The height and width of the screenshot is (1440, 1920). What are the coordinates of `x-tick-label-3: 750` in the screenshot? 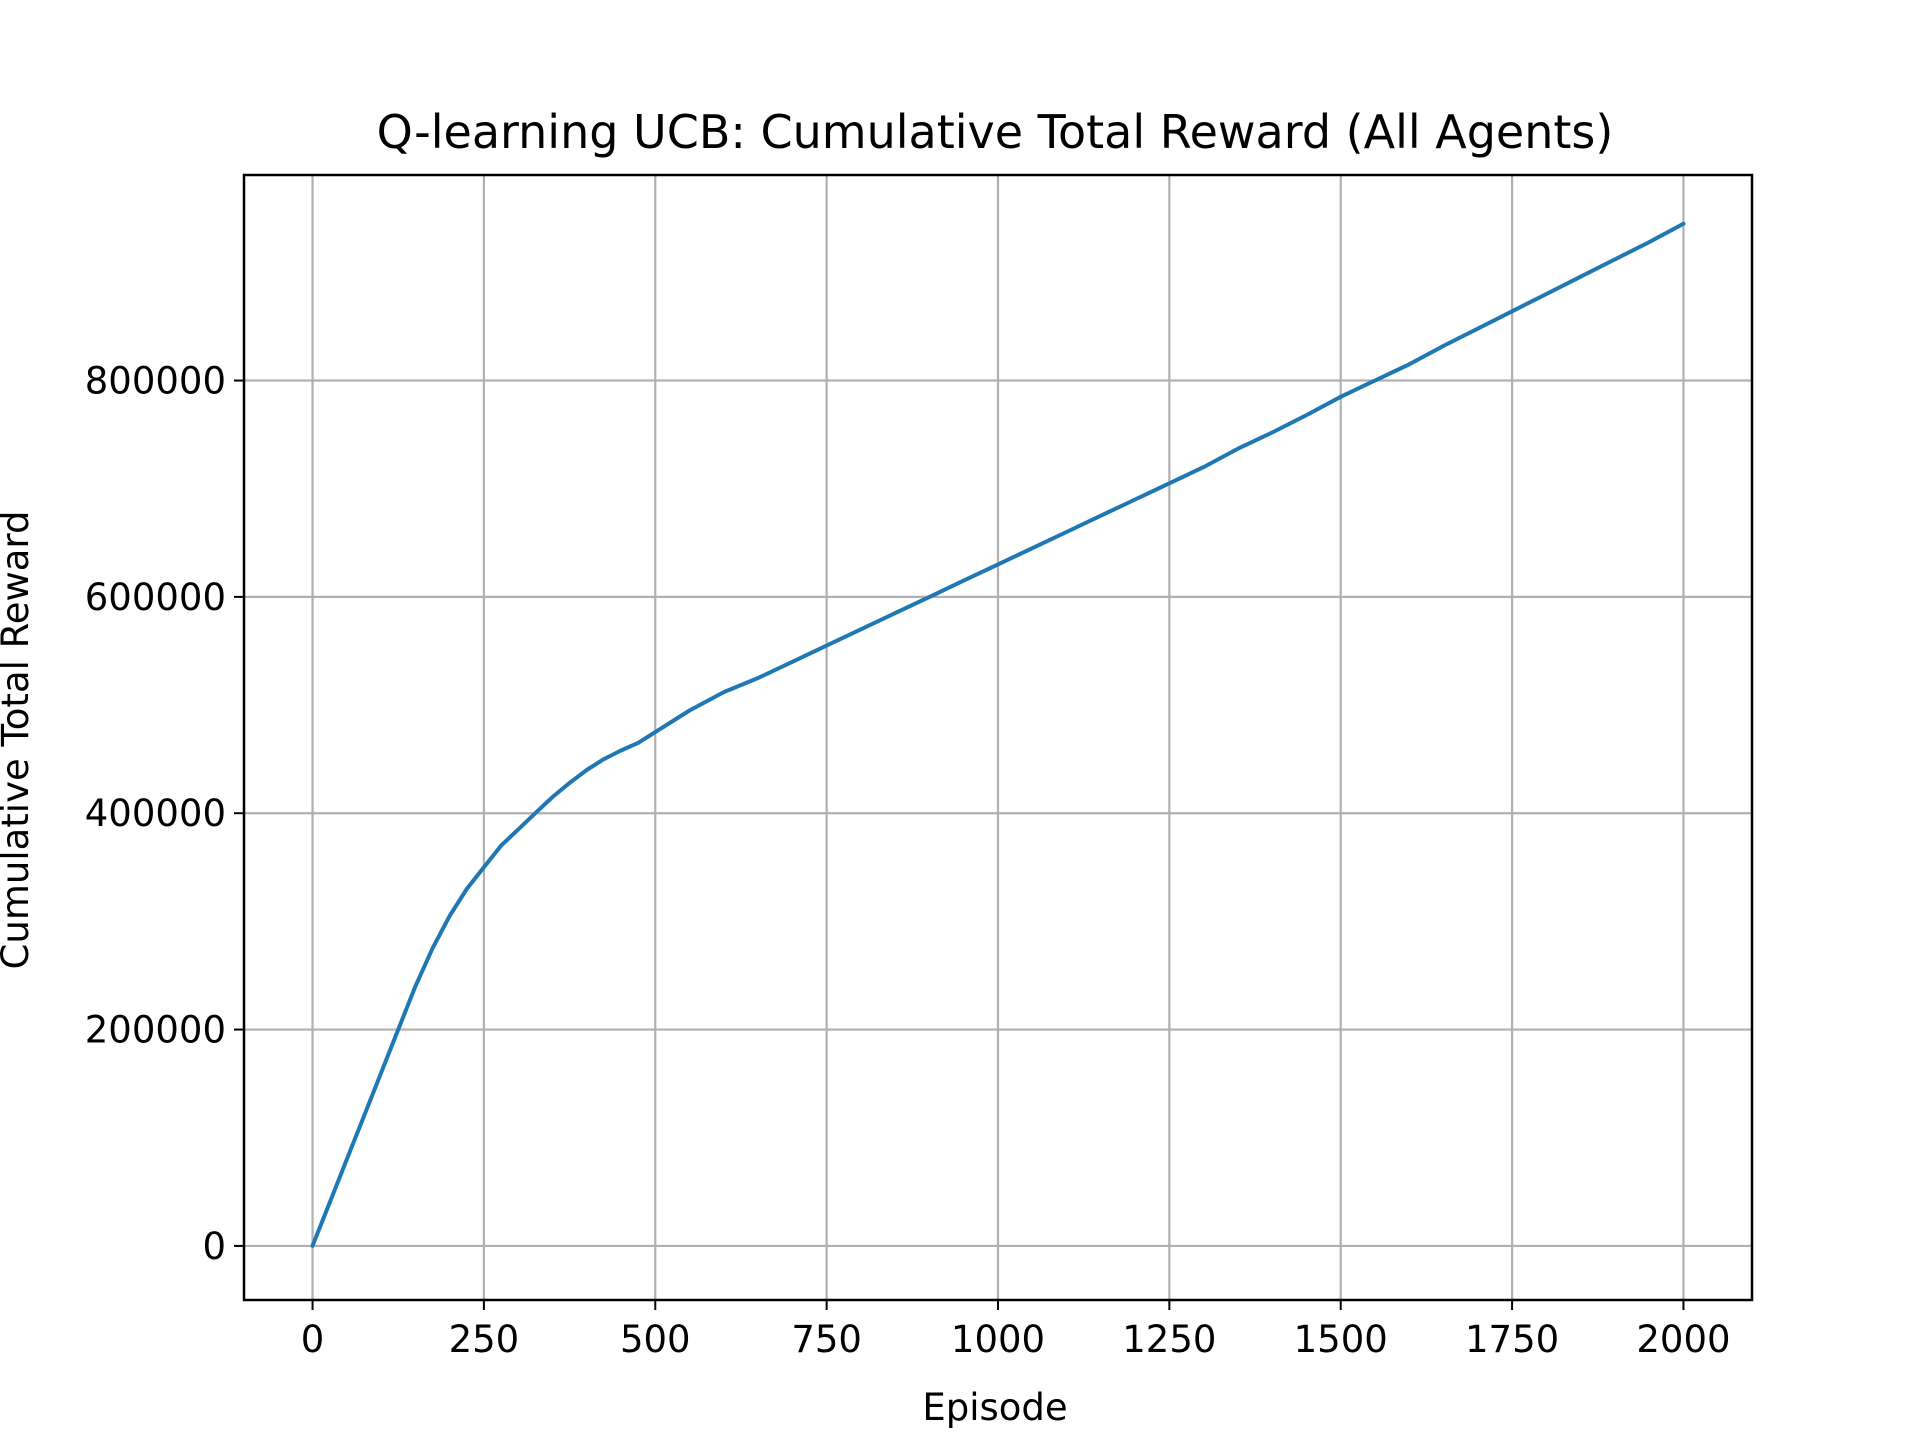 It's located at (826, 1339).